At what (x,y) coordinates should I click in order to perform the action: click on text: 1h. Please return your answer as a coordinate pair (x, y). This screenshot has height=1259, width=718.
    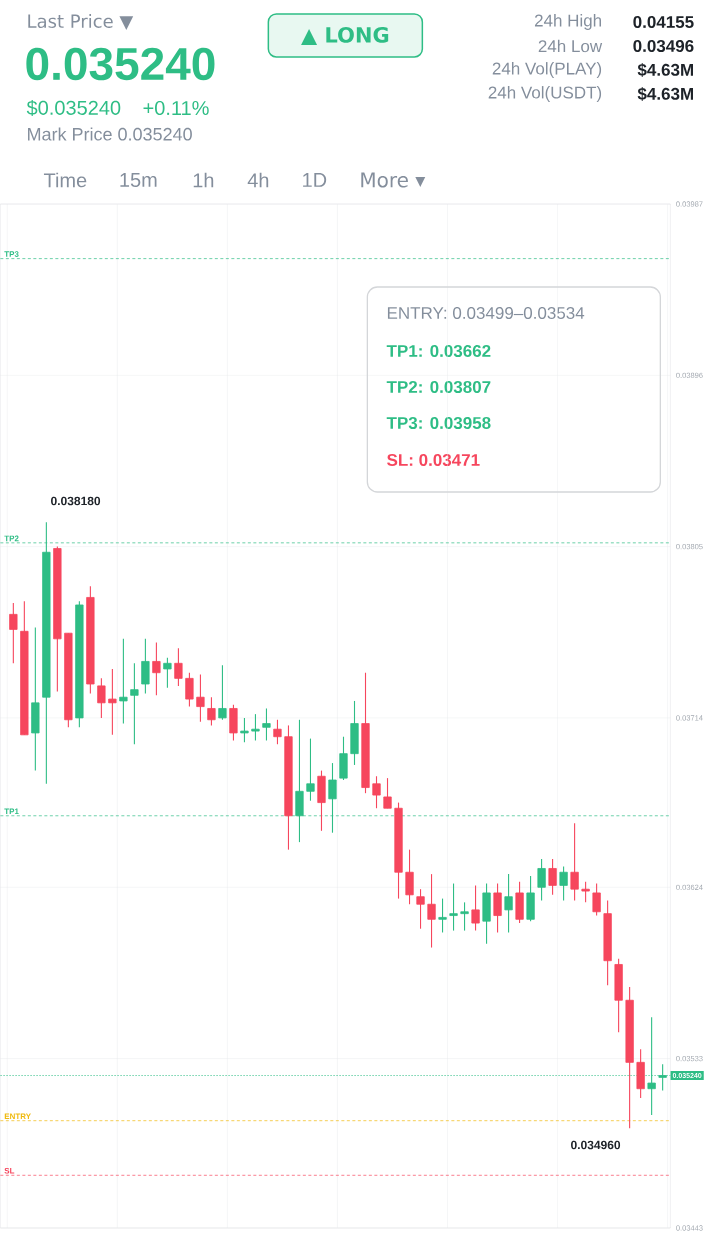
    Looking at the image, I should click on (203, 180).